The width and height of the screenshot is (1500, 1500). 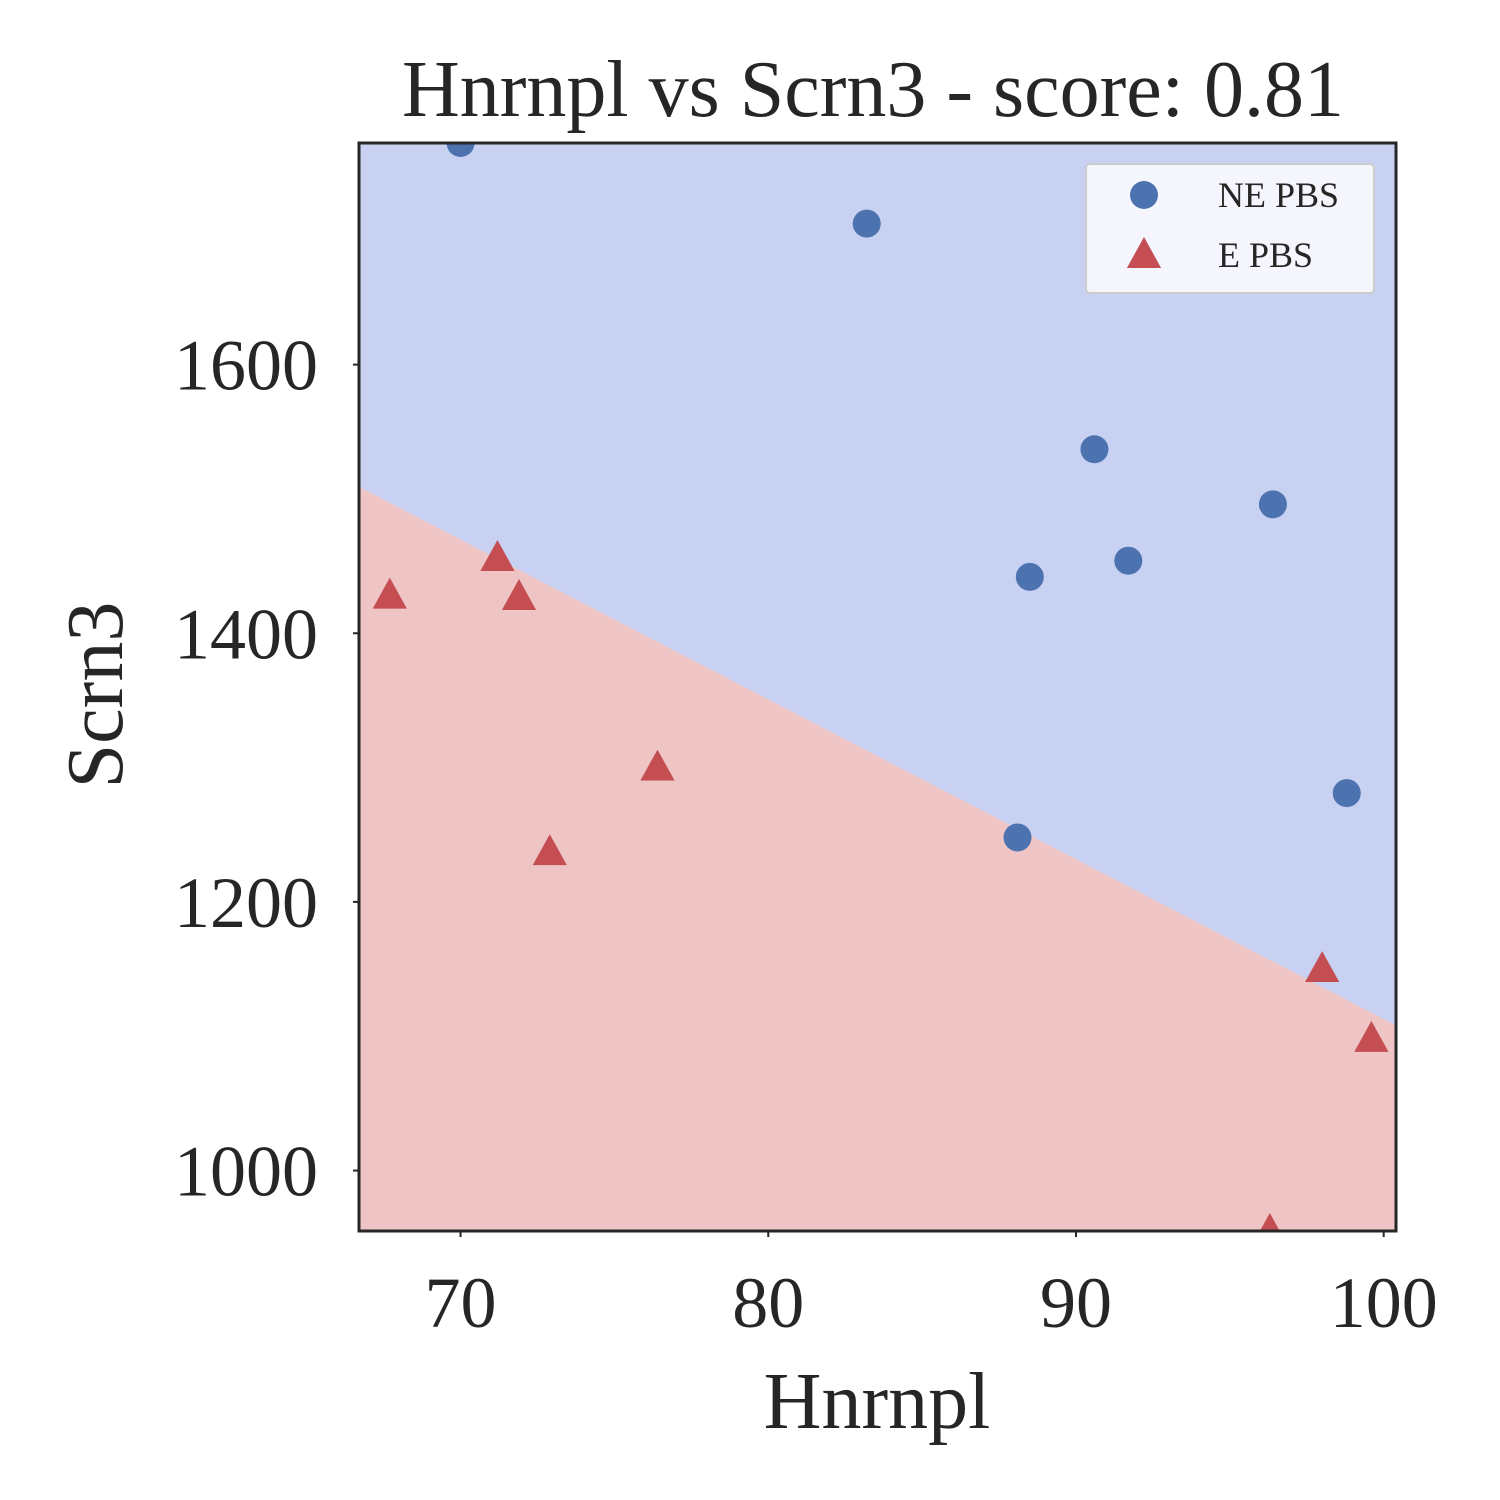 What do you see at coordinates (873, 90) in the screenshot?
I see `chart-title: Hnrnpl vs Scrn3 - score: 0.81` at bounding box center [873, 90].